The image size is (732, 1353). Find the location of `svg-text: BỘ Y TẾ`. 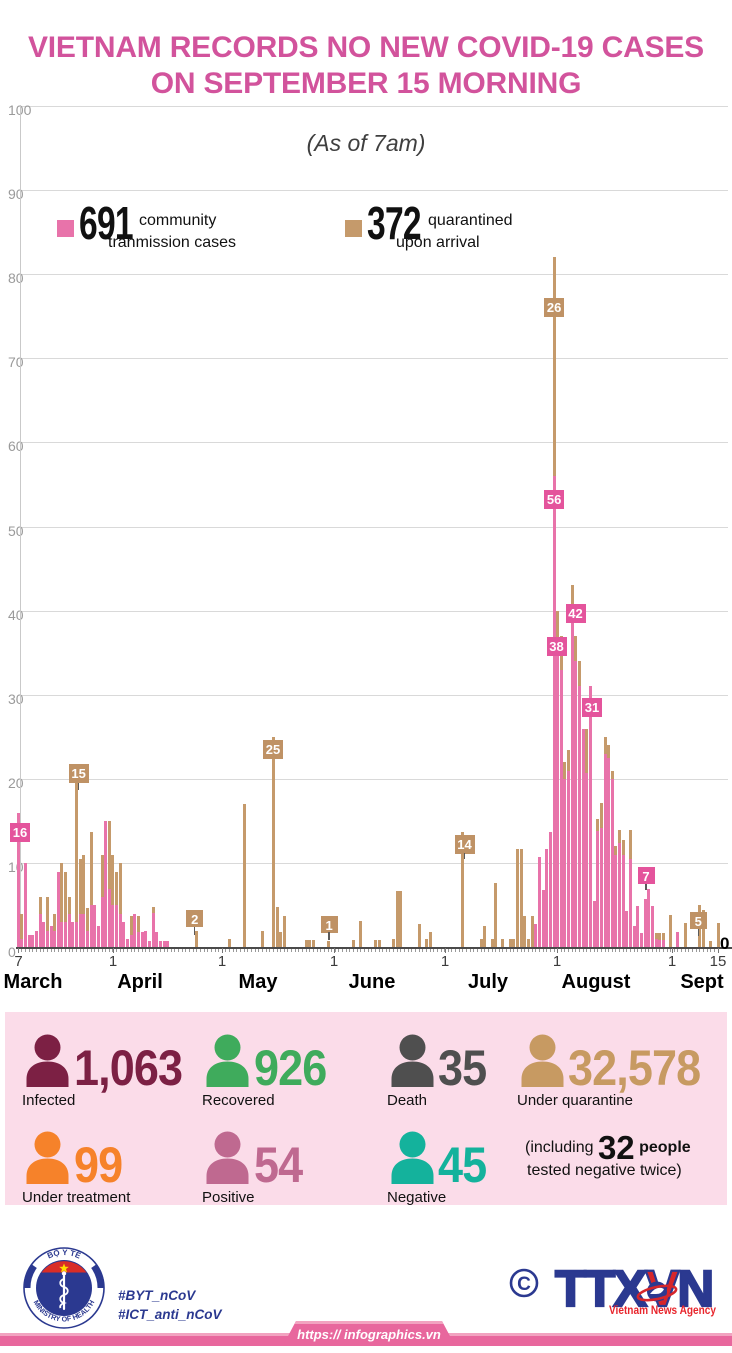

svg-text: BỘ Y TẾ is located at coordinates (64, 1254).